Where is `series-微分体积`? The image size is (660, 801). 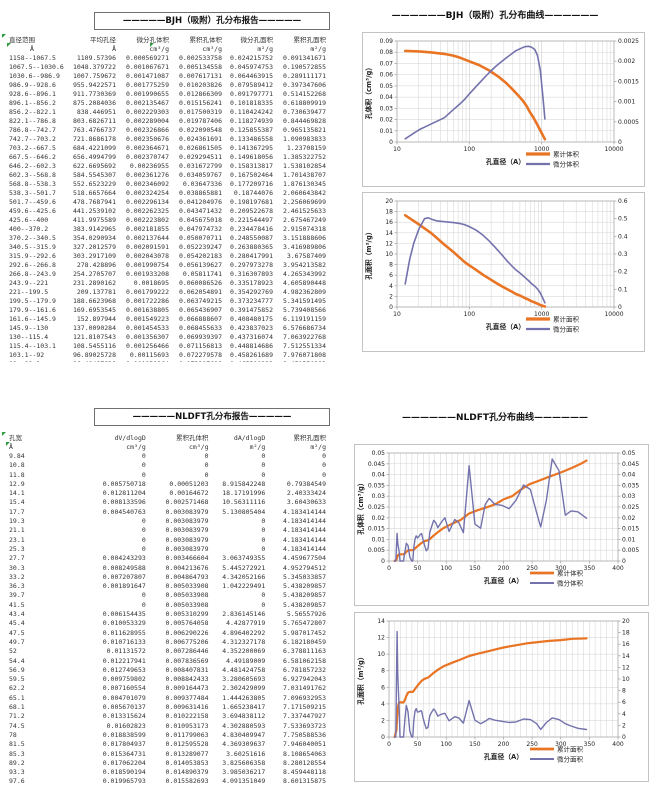
series-微分体积 is located at coordinates (475, 92).